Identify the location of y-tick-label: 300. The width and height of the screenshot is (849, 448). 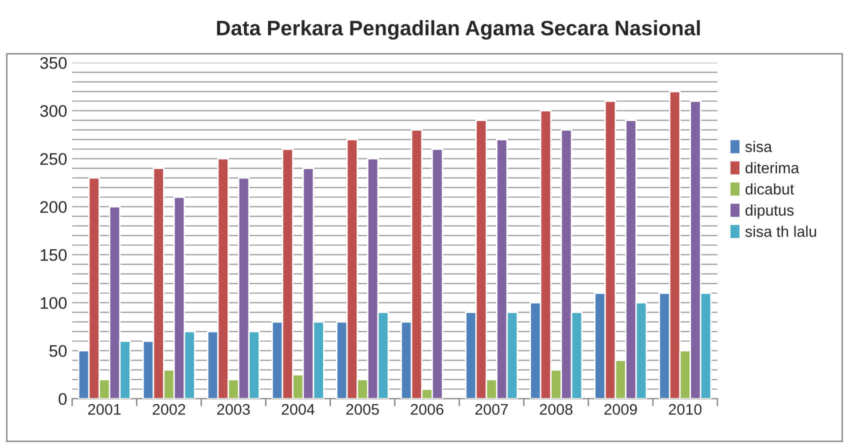
(53, 111).